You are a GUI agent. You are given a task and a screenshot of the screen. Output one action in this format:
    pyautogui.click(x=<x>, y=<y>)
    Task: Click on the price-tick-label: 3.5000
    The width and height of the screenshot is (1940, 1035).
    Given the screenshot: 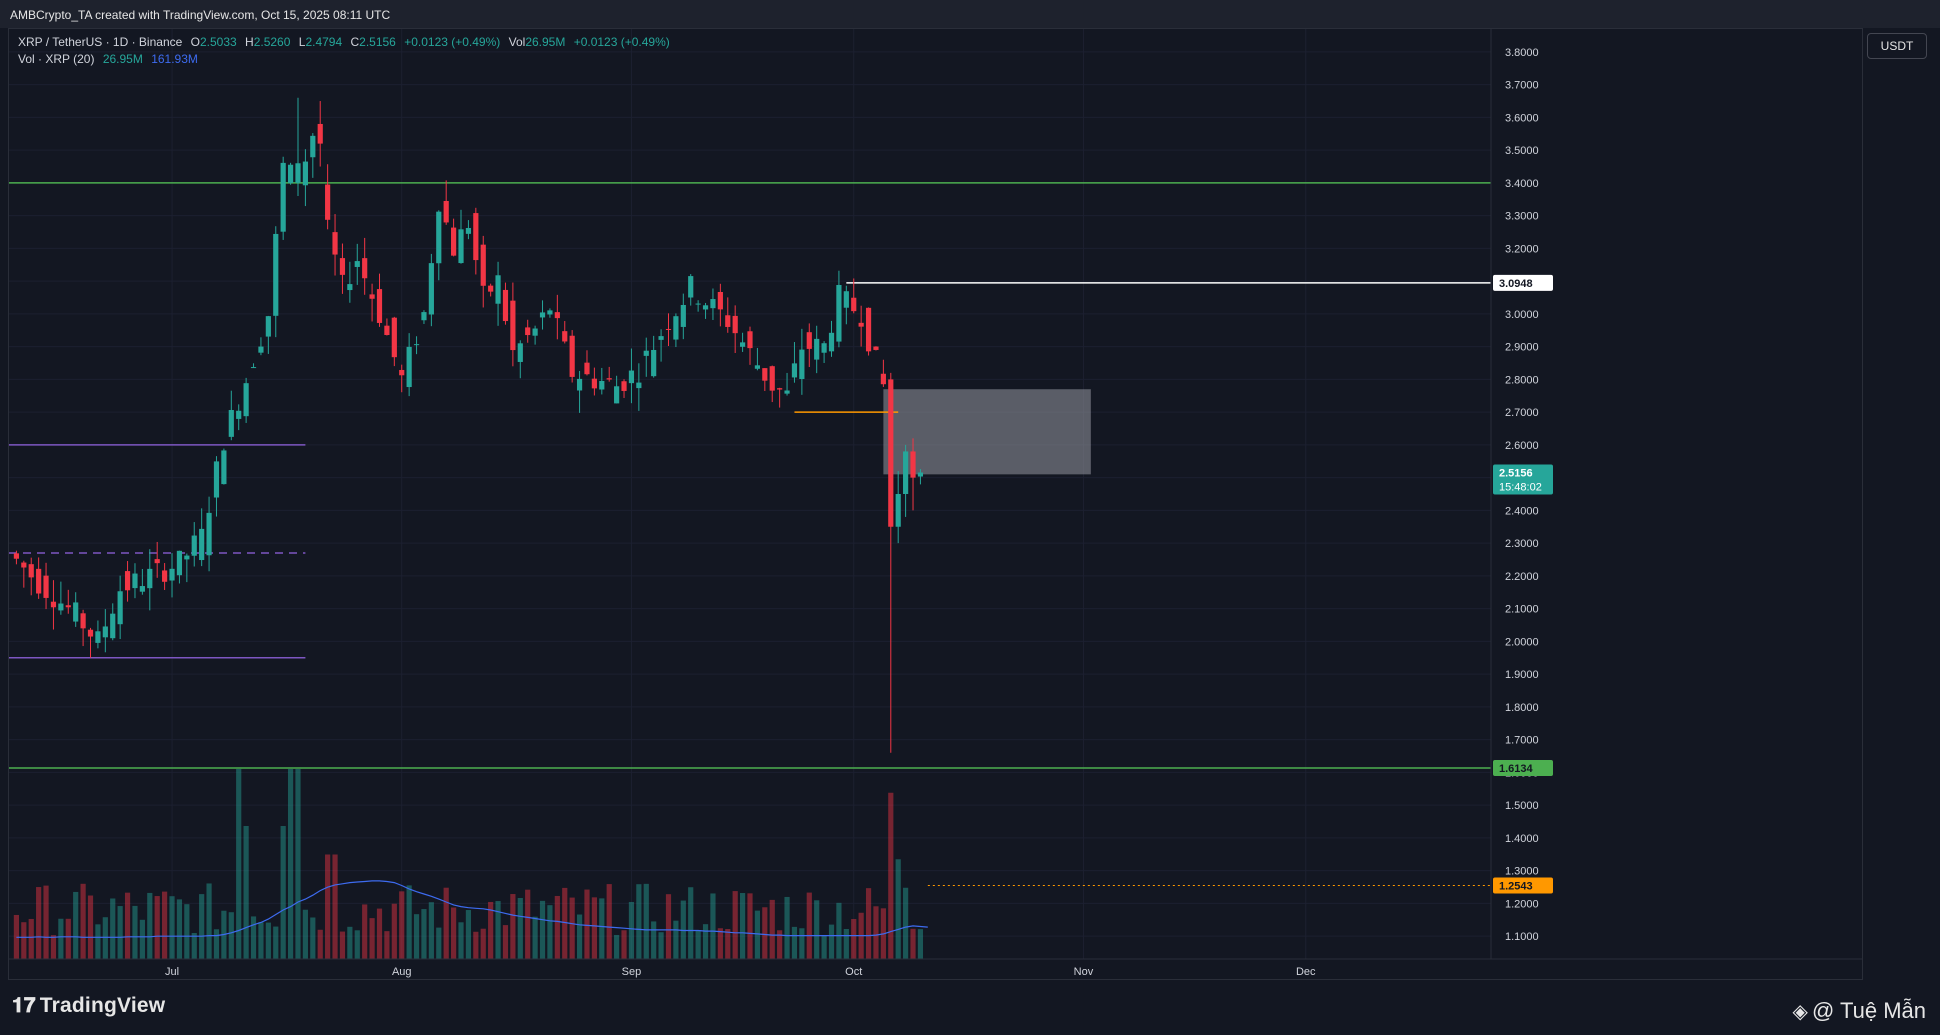 What is the action you would take?
    pyautogui.click(x=1522, y=151)
    